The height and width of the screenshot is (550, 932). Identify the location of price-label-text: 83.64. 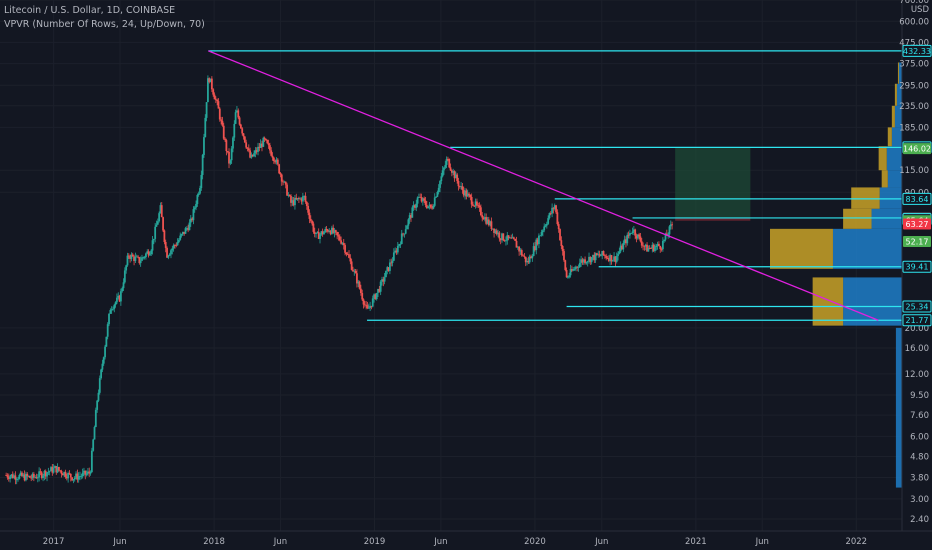
(917, 199).